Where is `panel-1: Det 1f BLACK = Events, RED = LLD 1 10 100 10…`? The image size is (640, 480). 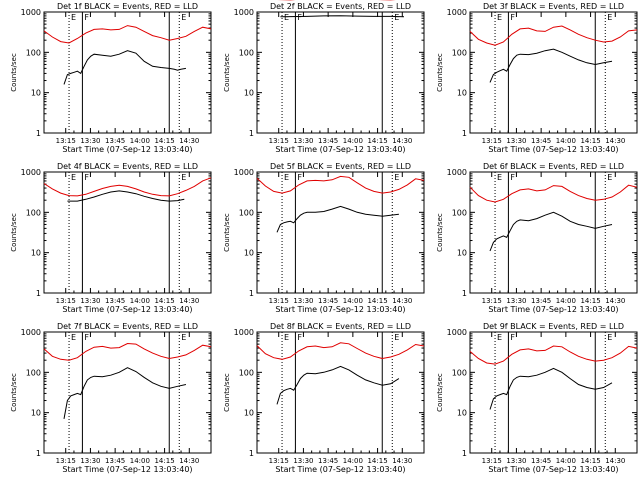 panel-1: Det 1f BLACK = Events, RED = LLD 1 10 100 10… is located at coordinates (111, 78).